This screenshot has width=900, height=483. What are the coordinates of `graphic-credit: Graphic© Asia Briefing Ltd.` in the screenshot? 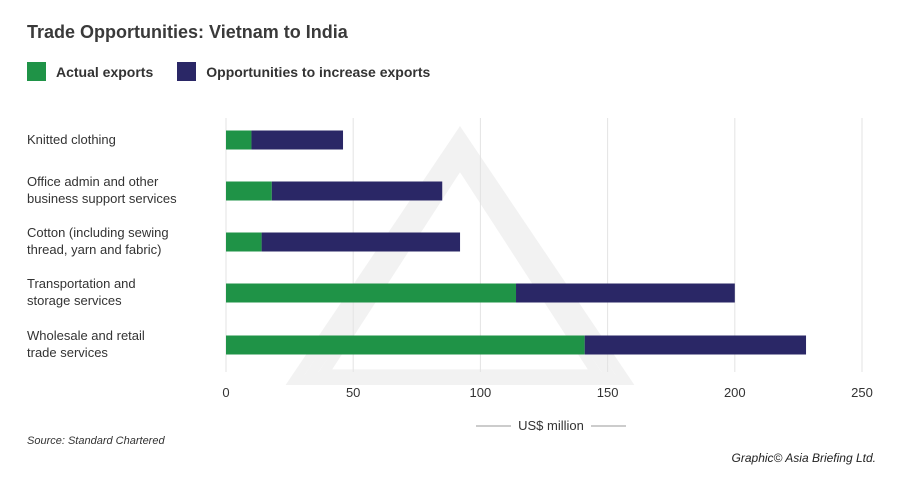 It's located at (803, 458).